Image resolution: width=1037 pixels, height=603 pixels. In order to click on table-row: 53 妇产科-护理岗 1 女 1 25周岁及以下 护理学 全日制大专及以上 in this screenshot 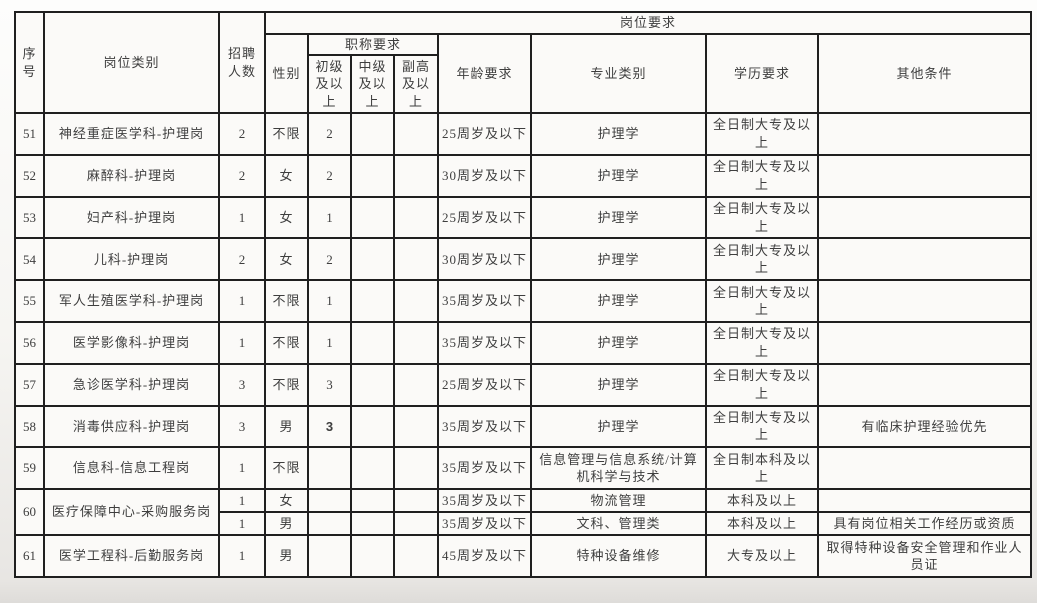, I will do `click(523, 217)`.